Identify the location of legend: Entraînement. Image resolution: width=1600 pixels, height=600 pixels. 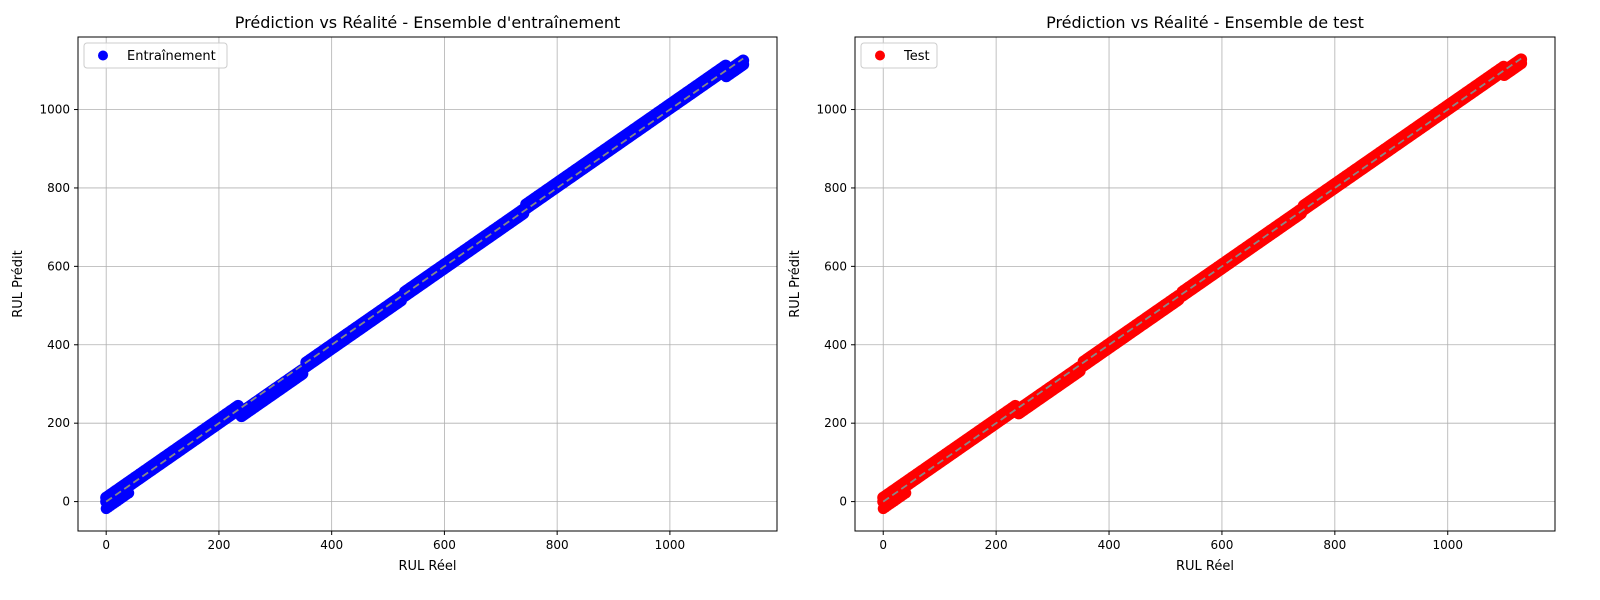
(155, 55).